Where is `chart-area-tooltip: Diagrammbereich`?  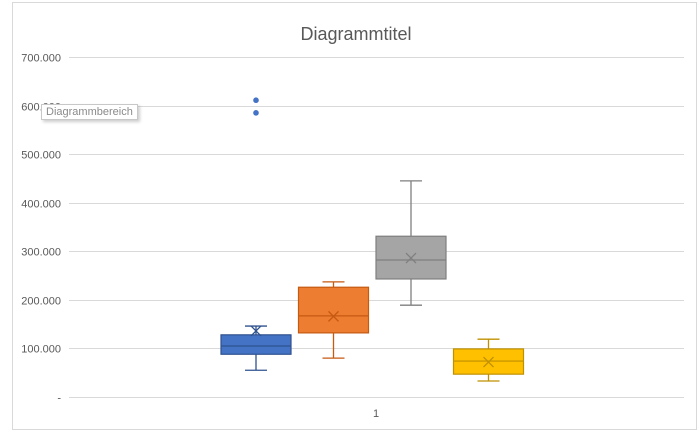
chart-area-tooltip: Diagrammbereich is located at coordinates (89, 112).